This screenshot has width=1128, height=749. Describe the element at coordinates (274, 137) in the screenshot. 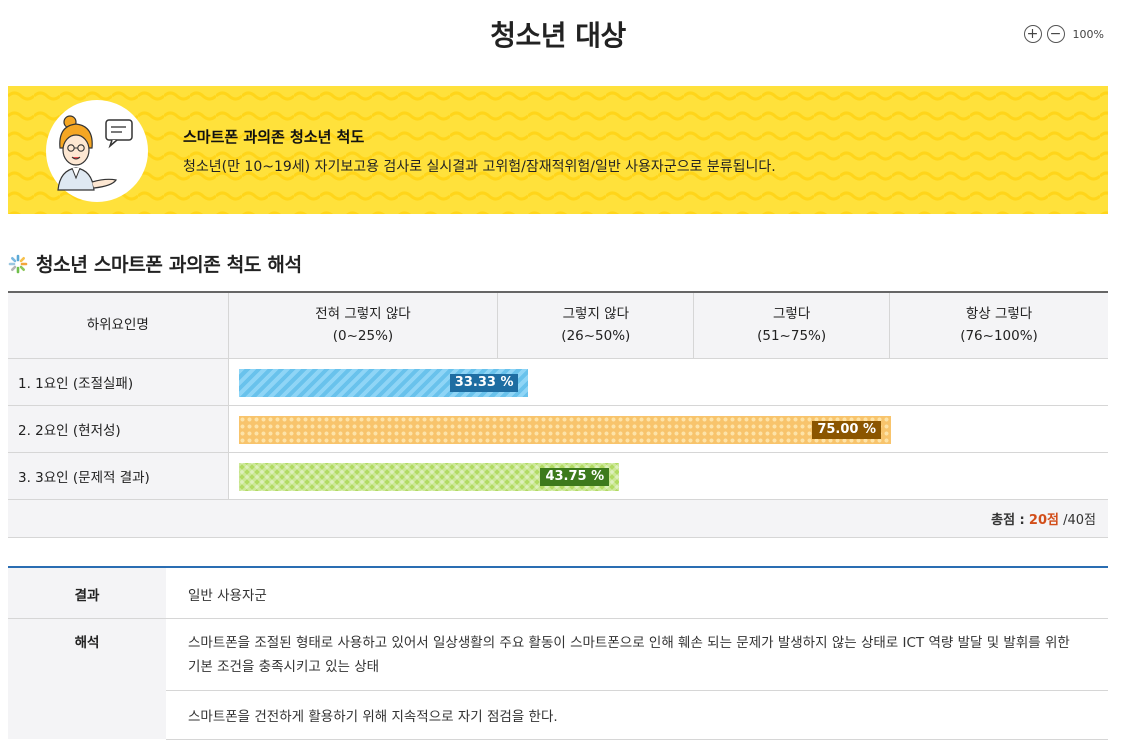

I see `banner-title: 스마트폰 과의존 청소년 척도` at that location.